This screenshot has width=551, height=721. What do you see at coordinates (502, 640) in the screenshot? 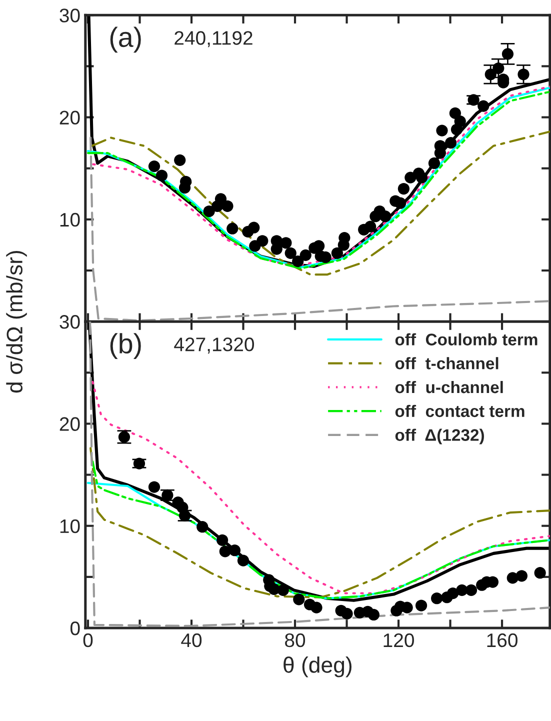
I see `x-tick-label: 160` at bounding box center [502, 640].